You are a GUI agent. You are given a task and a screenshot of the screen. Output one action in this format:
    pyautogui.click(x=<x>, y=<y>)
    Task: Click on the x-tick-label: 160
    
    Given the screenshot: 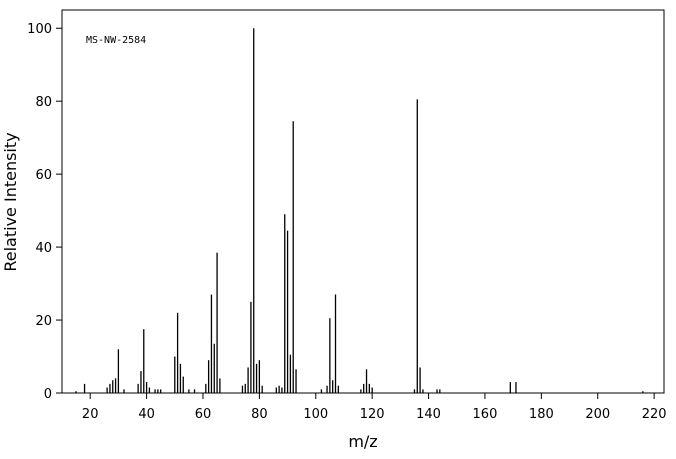 What is the action you would take?
    pyautogui.click(x=485, y=414)
    